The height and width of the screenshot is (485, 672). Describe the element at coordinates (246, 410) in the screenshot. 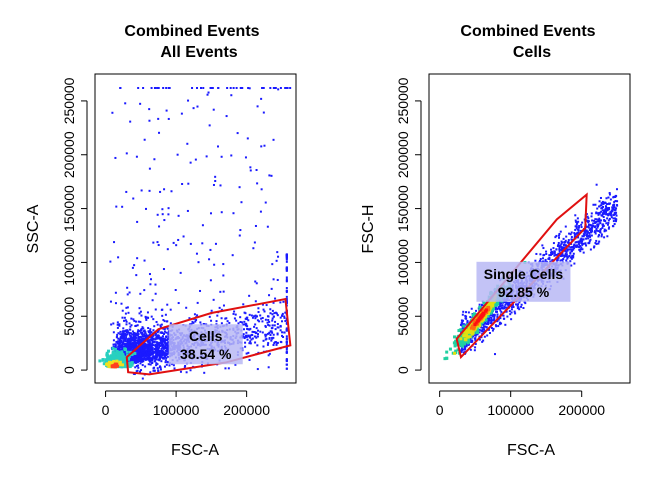

I see `x-tick-label: 200000` at that location.